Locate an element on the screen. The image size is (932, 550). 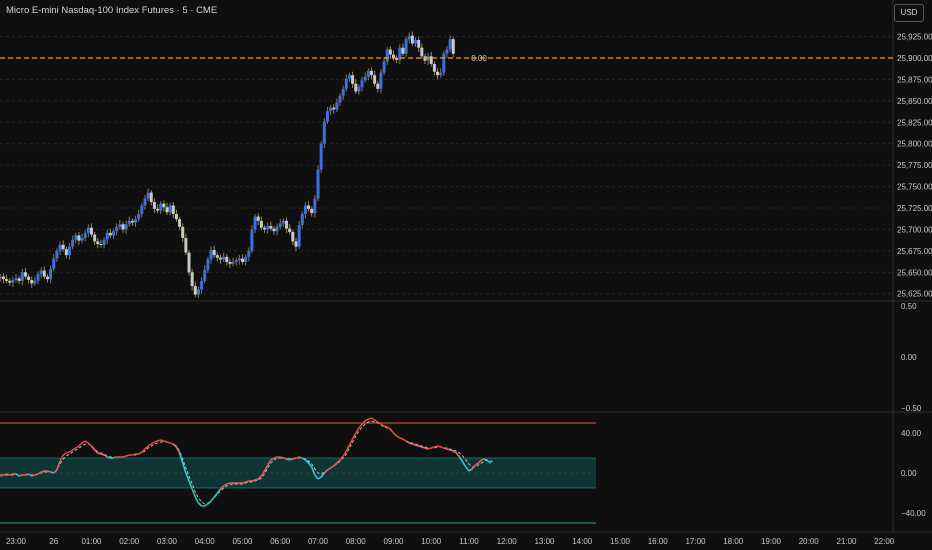
time-axis-label: 10:00 is located at coordinates (431, 541).